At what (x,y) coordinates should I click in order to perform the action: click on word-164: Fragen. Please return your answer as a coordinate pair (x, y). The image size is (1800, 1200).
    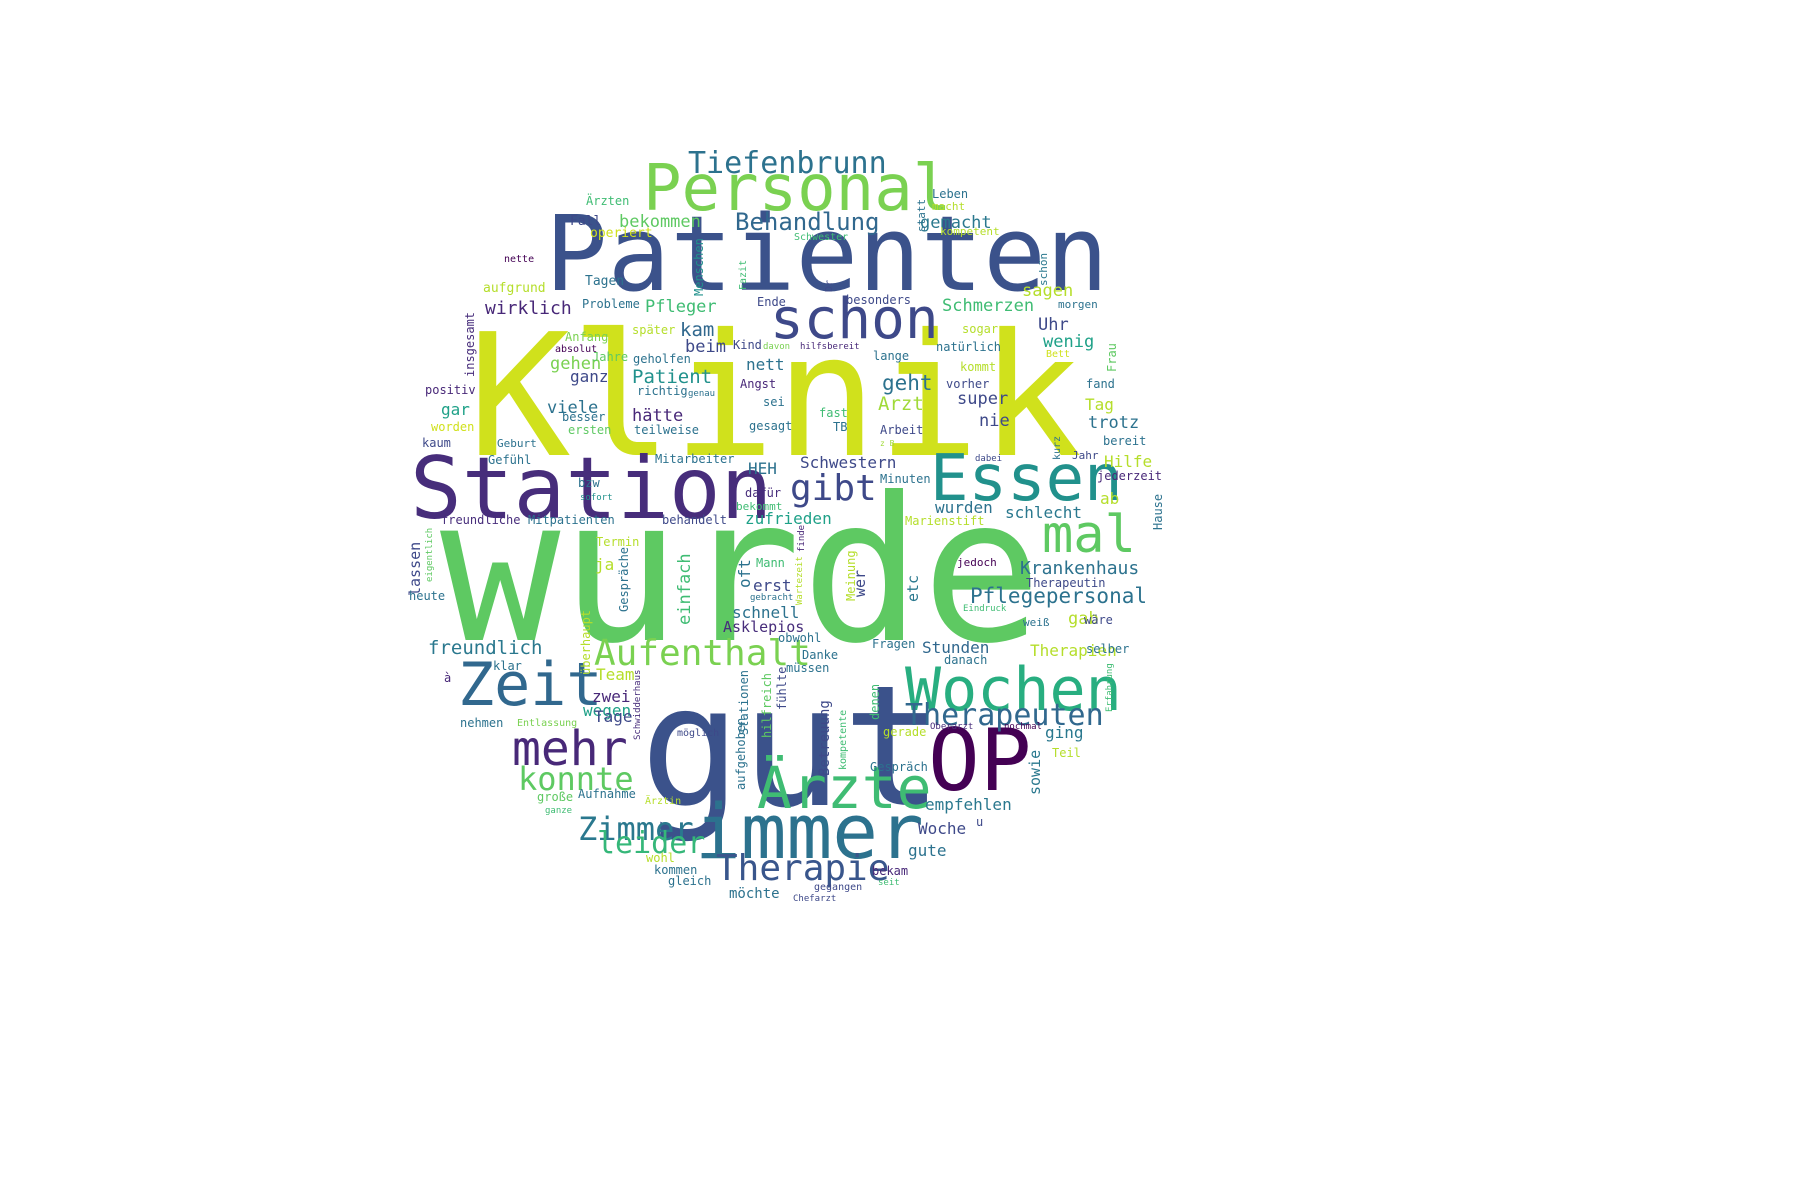
    Looking at the image, I should click on (893, 644).